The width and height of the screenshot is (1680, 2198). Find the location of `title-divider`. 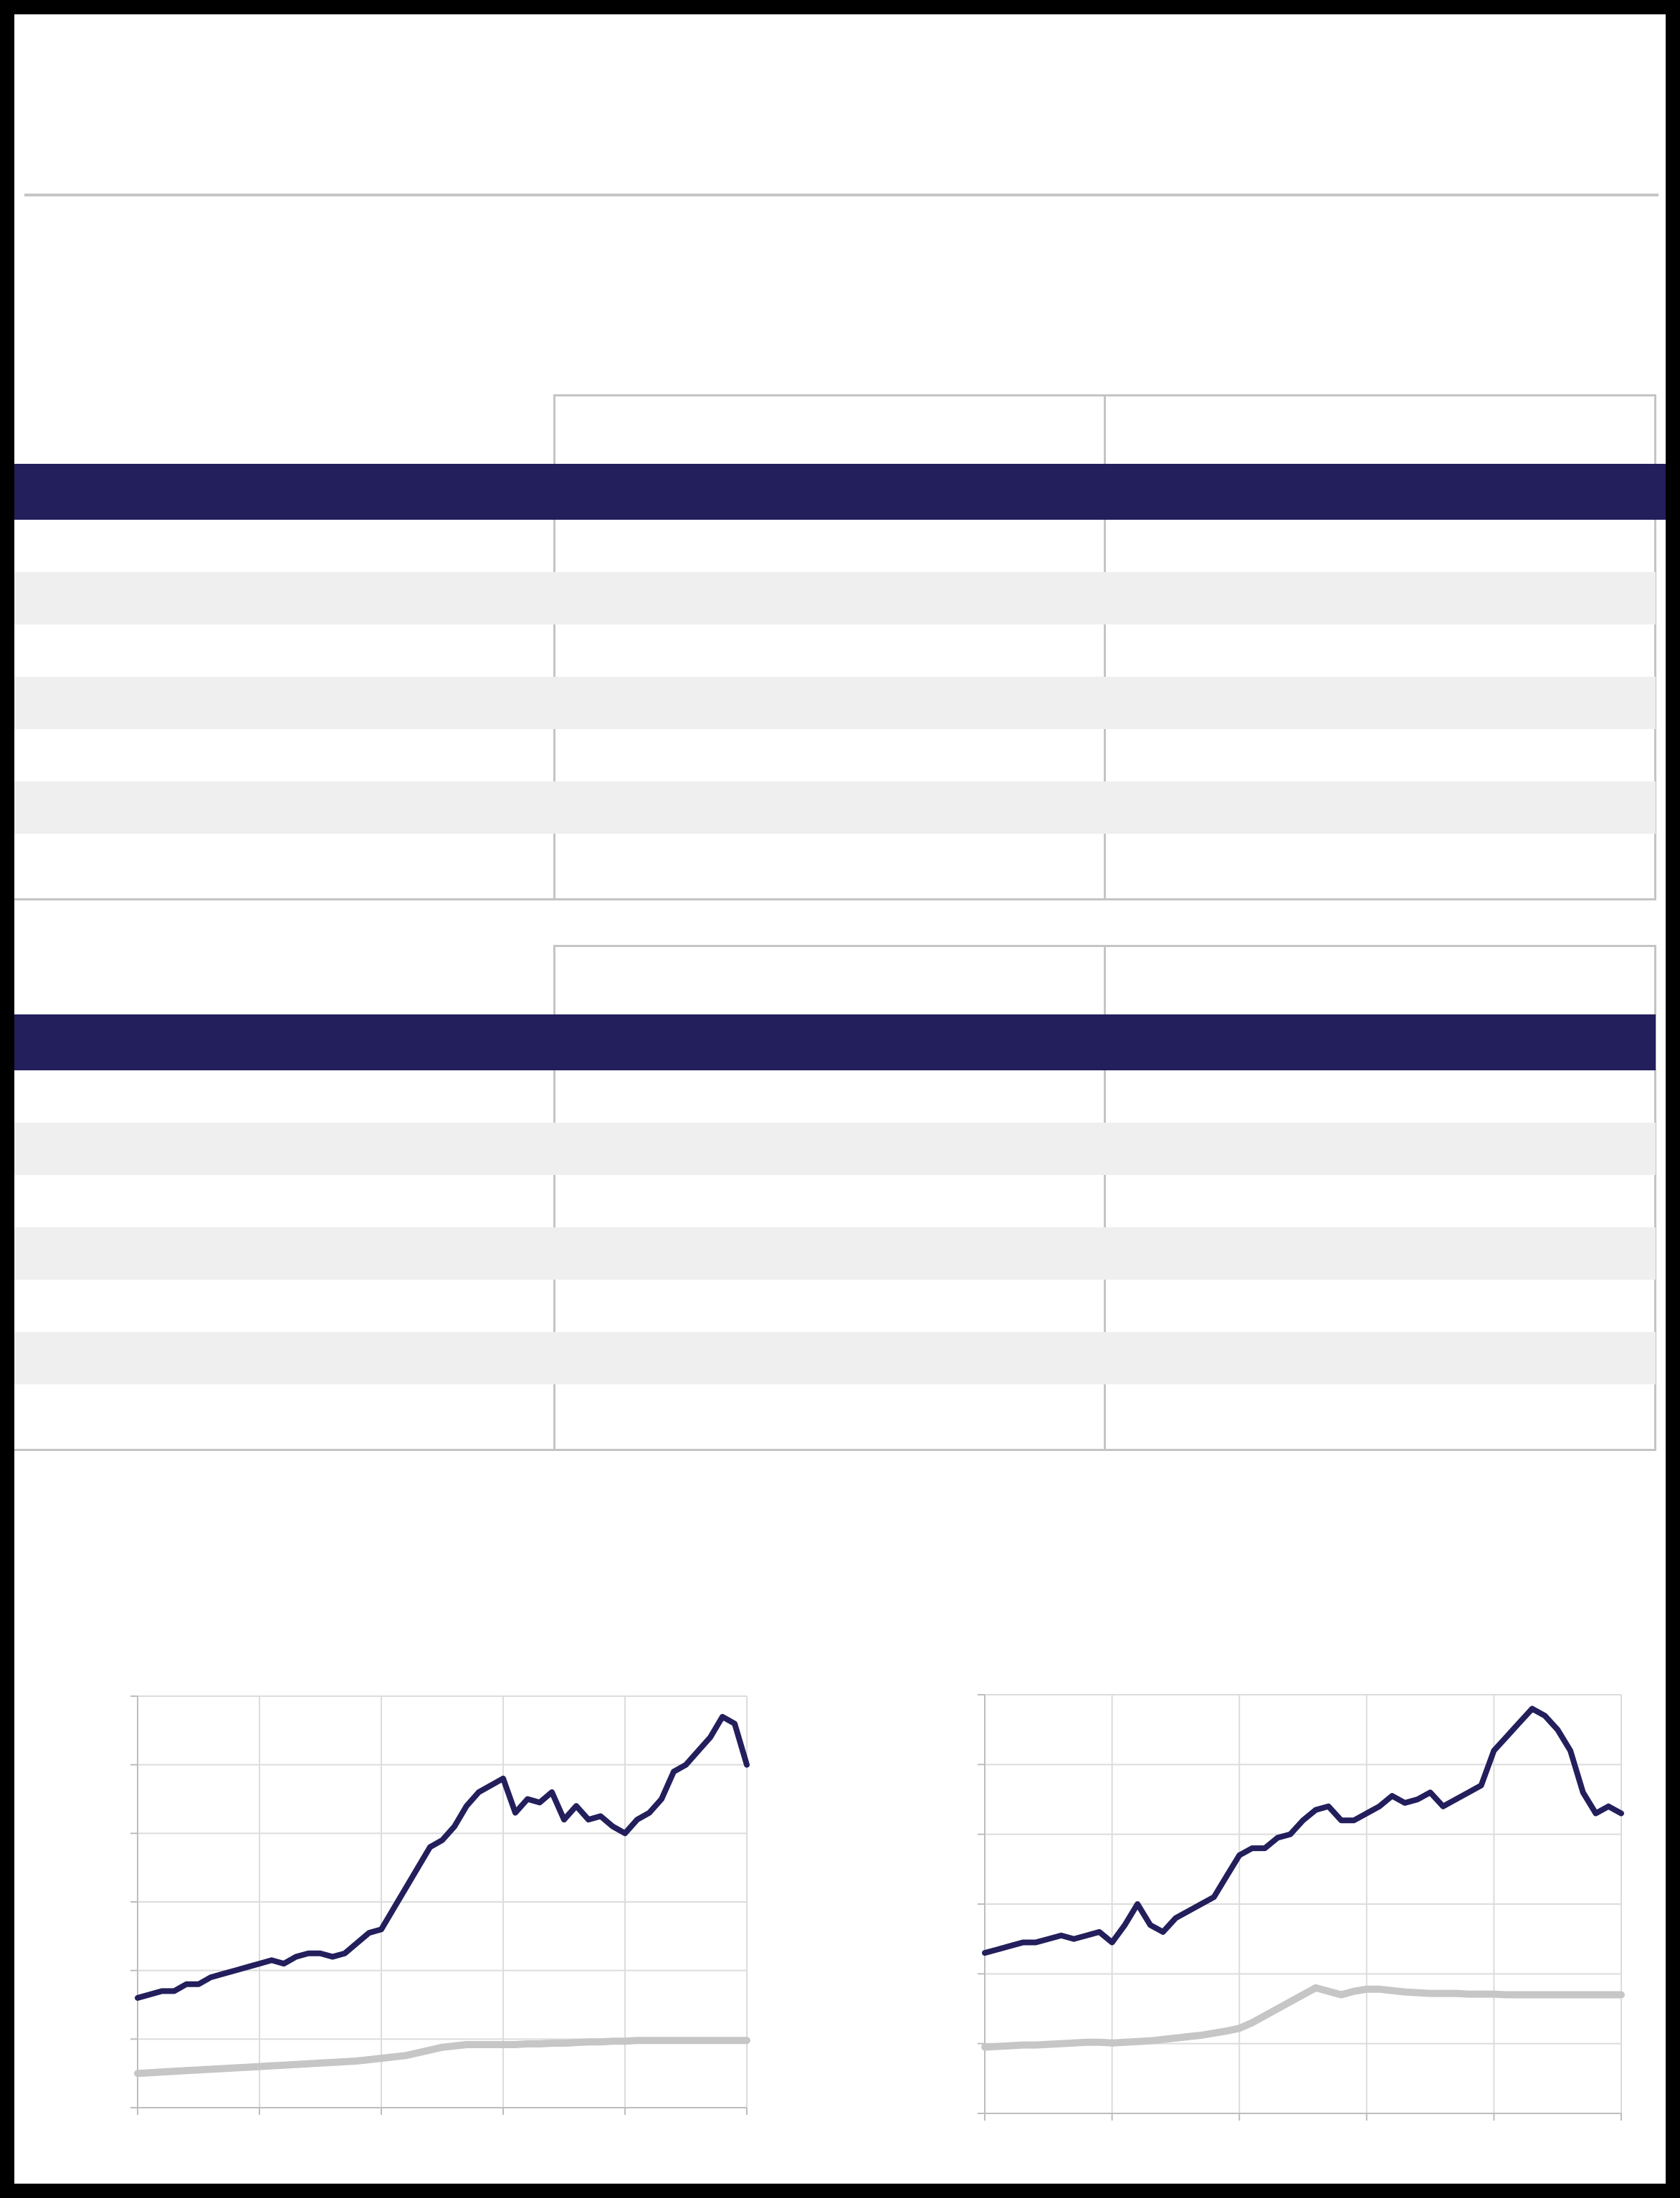

title-divider is located at coordinates (841, 195).